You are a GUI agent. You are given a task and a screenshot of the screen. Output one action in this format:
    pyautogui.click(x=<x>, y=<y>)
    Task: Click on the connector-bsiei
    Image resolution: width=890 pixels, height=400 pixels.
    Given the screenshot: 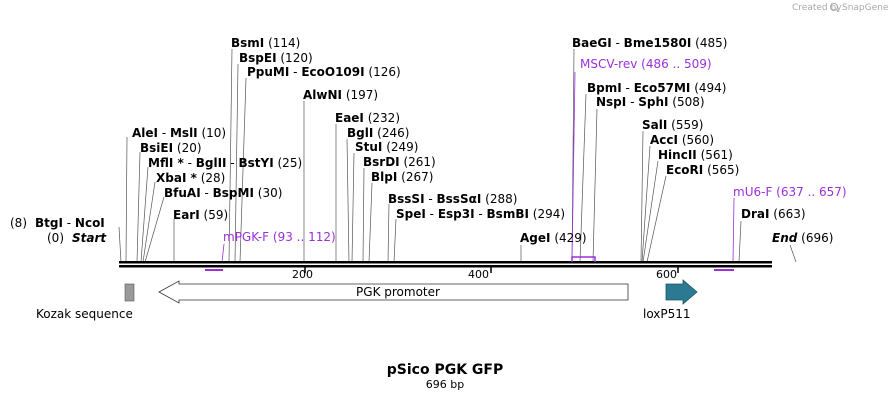 What is the action you would take?
    pyautogui.click(x=138, y=207)
    